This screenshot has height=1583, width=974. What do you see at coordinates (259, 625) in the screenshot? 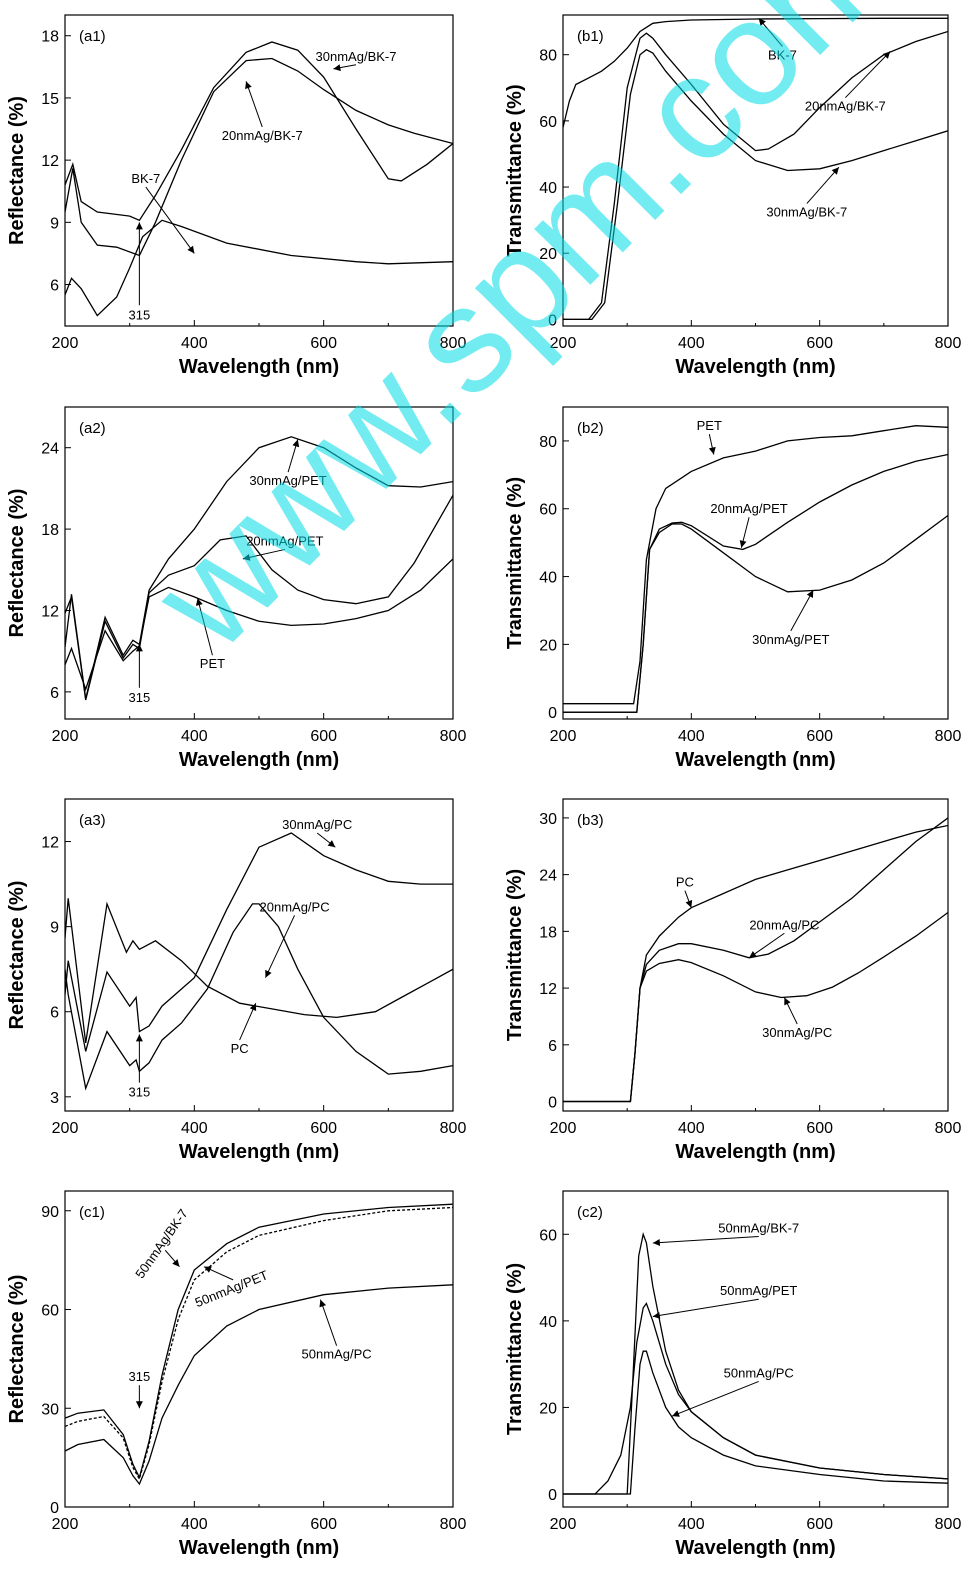
I see `series-line-pet` at bounding box center [259, 625].